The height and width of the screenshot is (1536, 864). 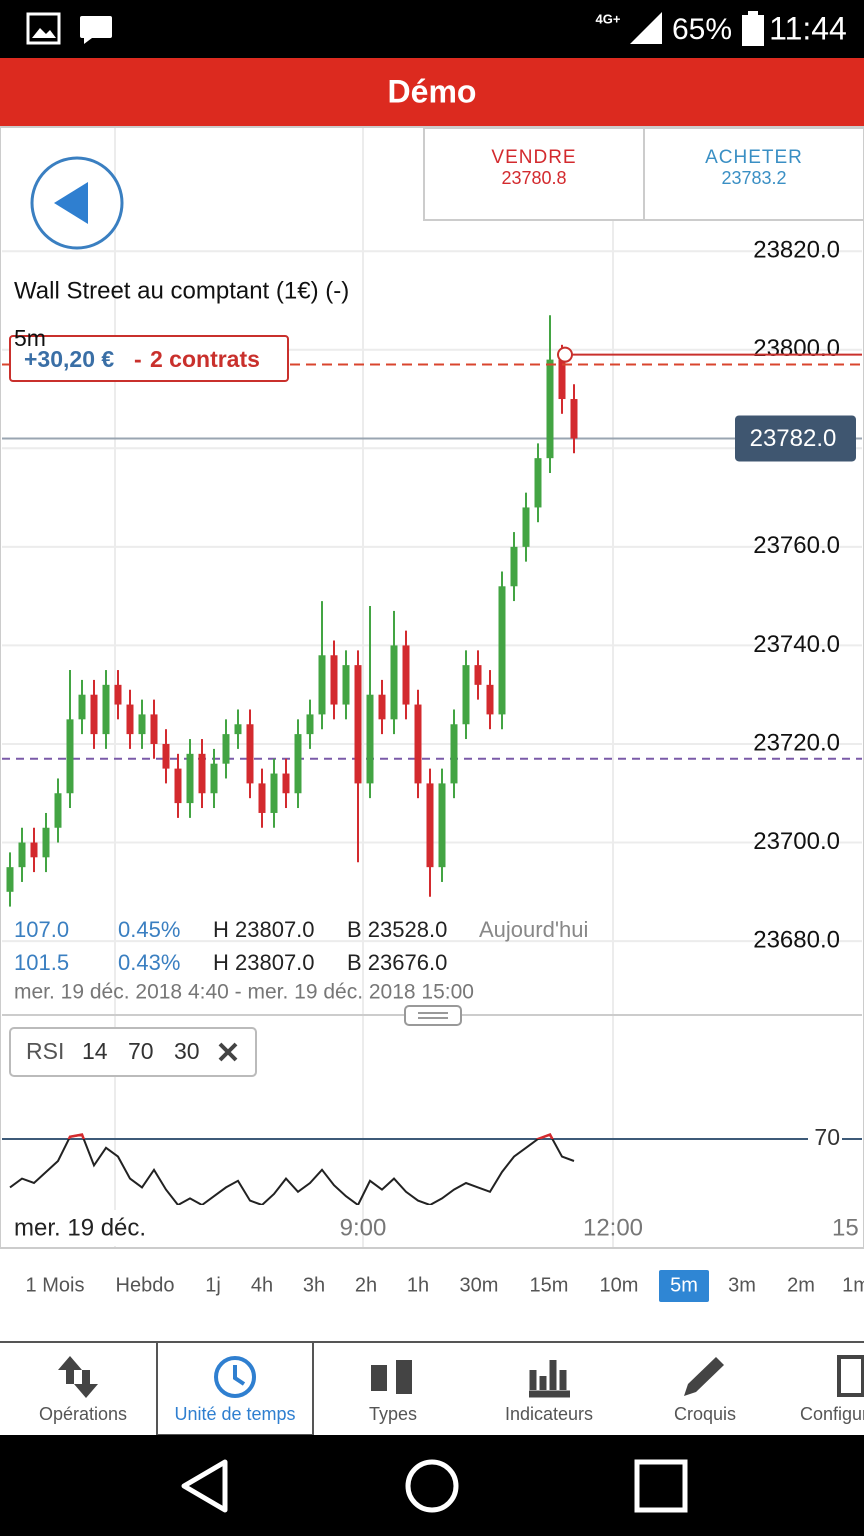 What do you see at coordinates (83, 1414) in the screenshot?
I see `tab-label: Opérations` at bounding box center [83, 1414].